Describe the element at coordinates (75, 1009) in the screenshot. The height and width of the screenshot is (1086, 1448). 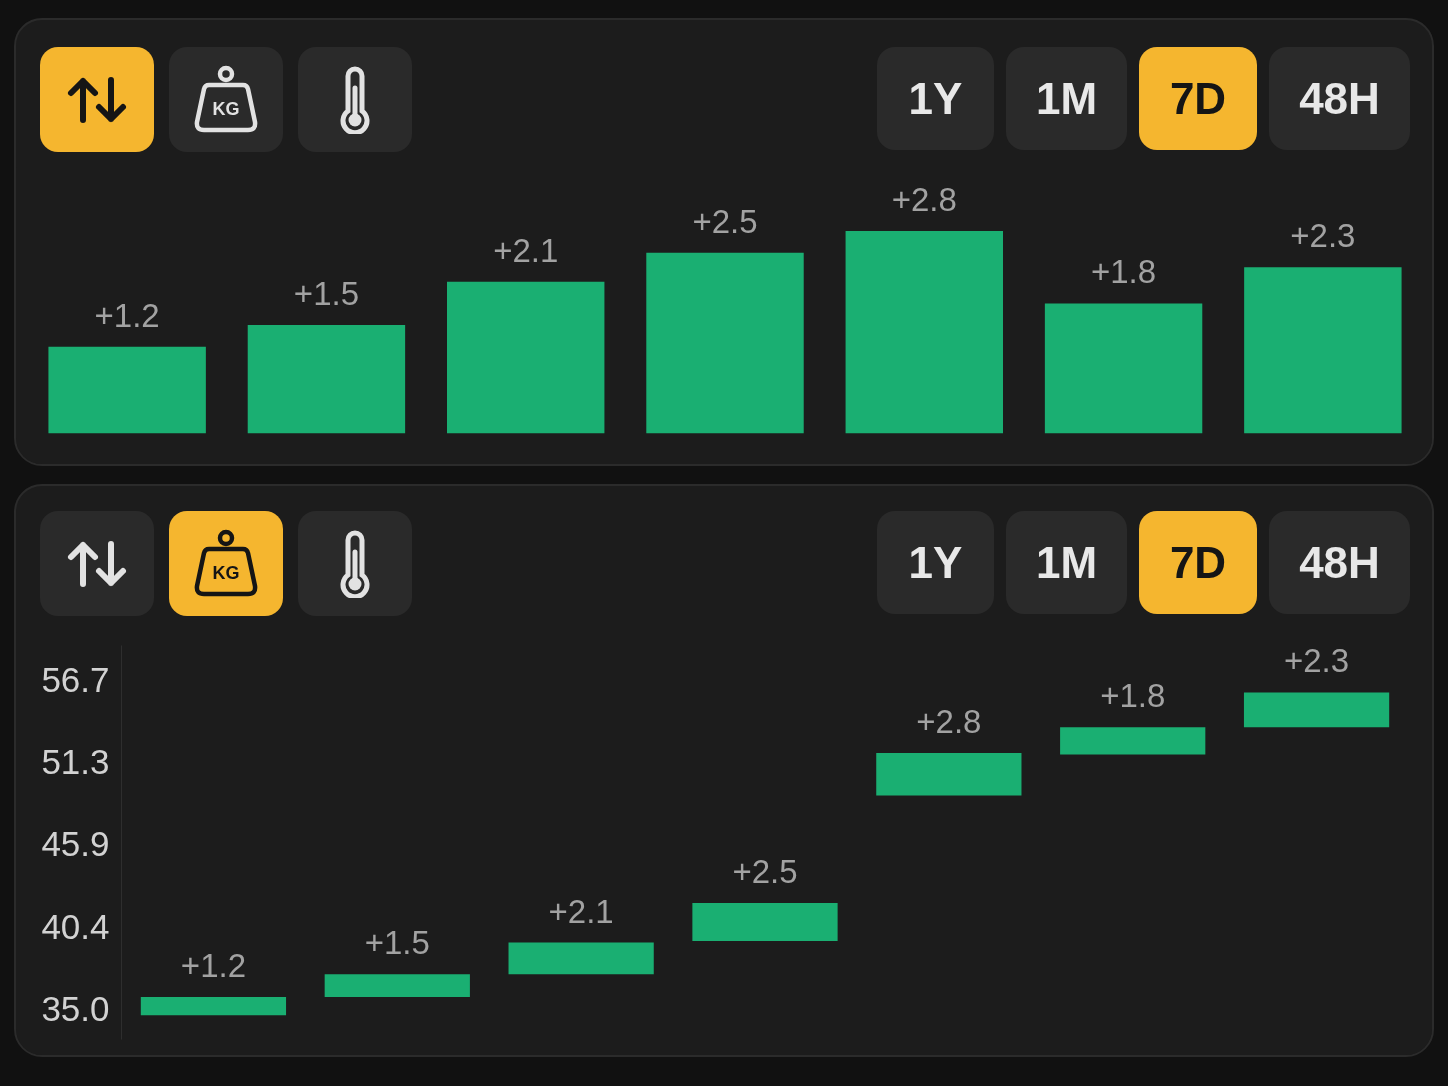
I see `y-tick-label: 35.0` at that location.